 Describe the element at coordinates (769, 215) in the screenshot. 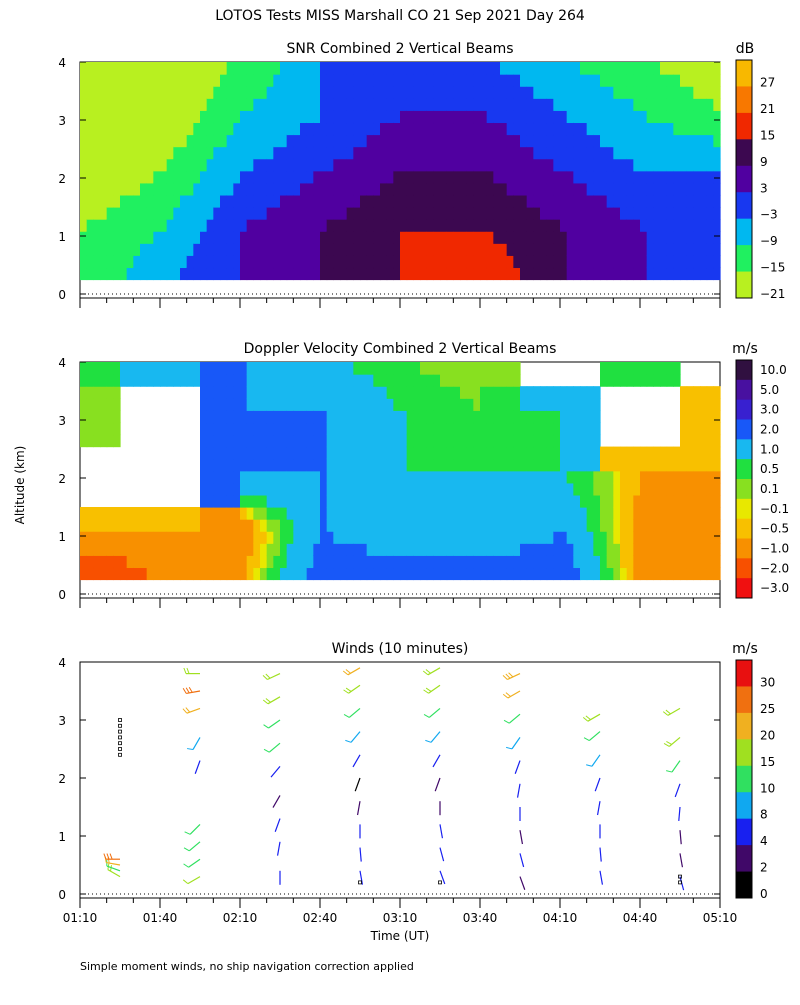

I see `colorbar-label: −3` at that location.